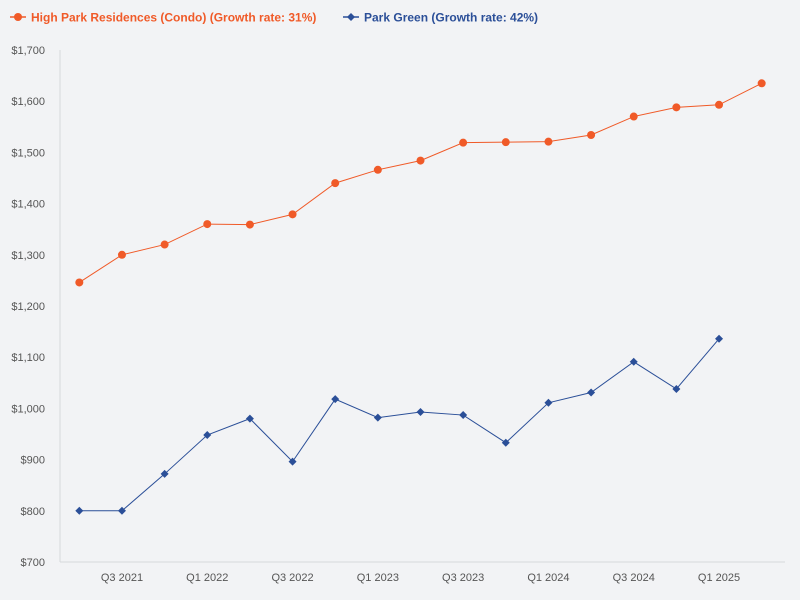 The width and height of the screenshot is (800, 600). Describe the element at coordinates (548, 578) in the screenshot. I see `x-tick-label: Q1 2024` at that location.